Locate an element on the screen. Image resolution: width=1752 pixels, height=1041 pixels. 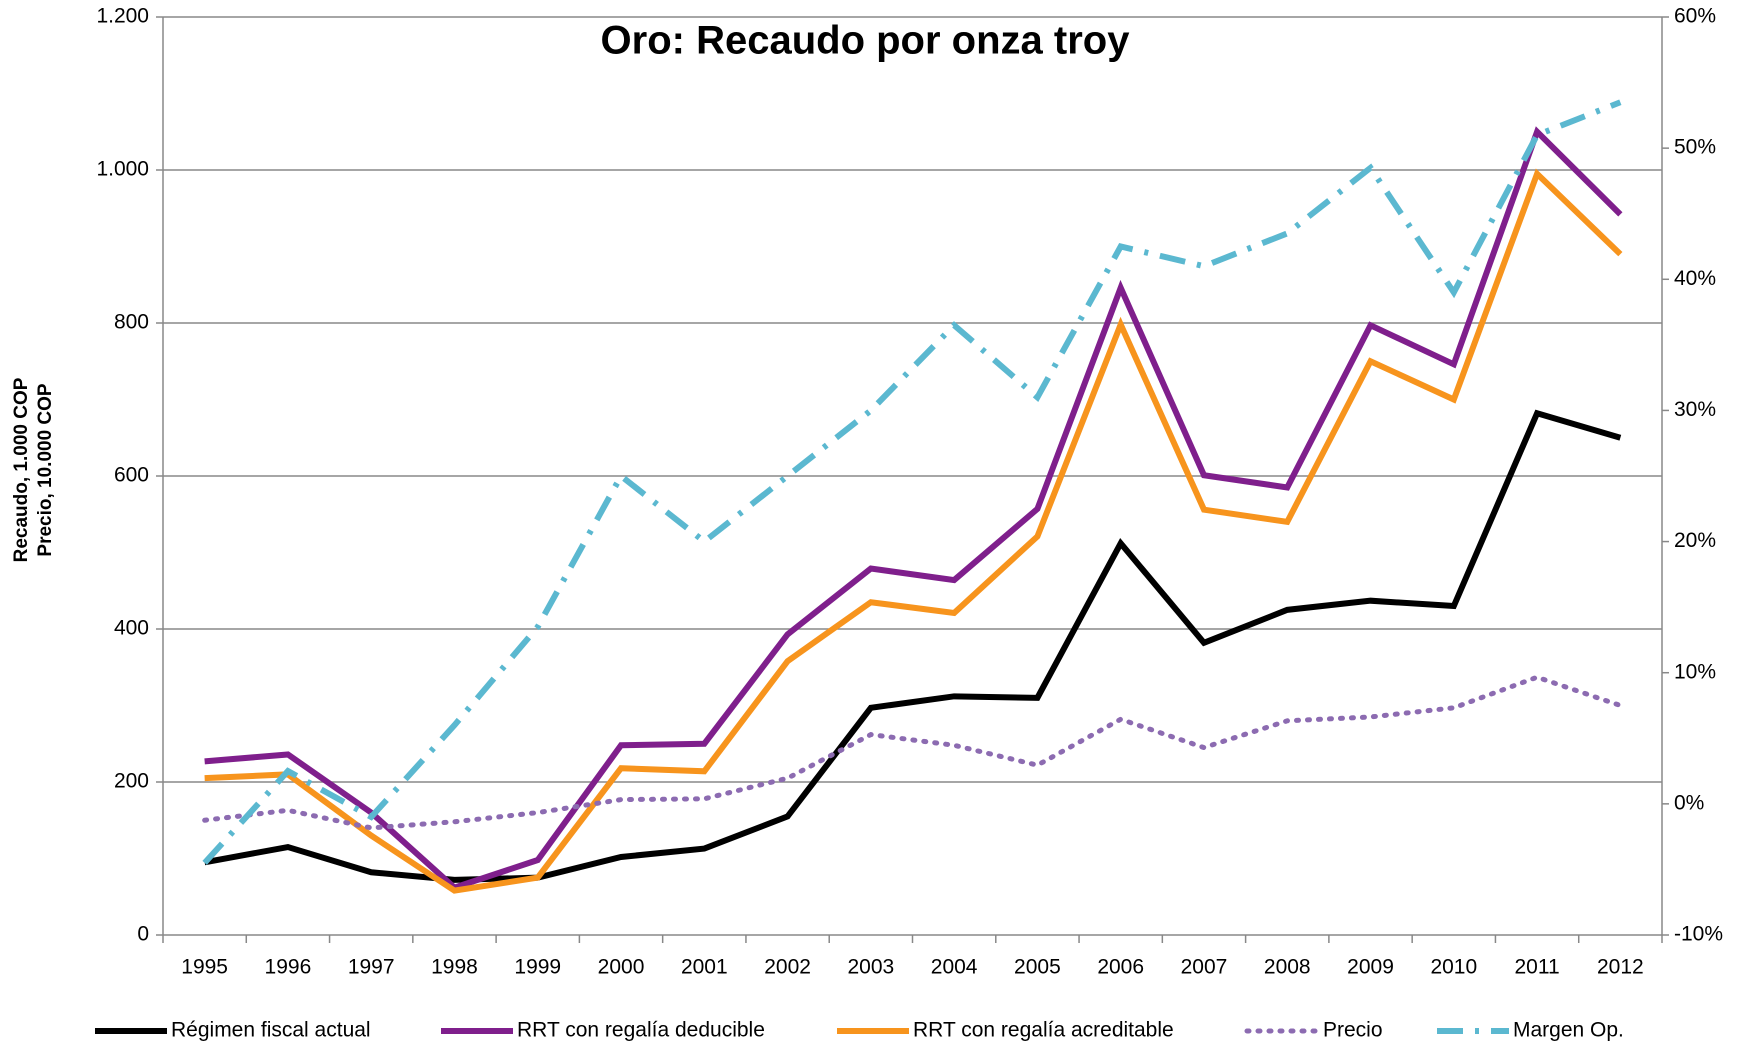
x-tick-label: 2002 is located at coordinates (787, 967).